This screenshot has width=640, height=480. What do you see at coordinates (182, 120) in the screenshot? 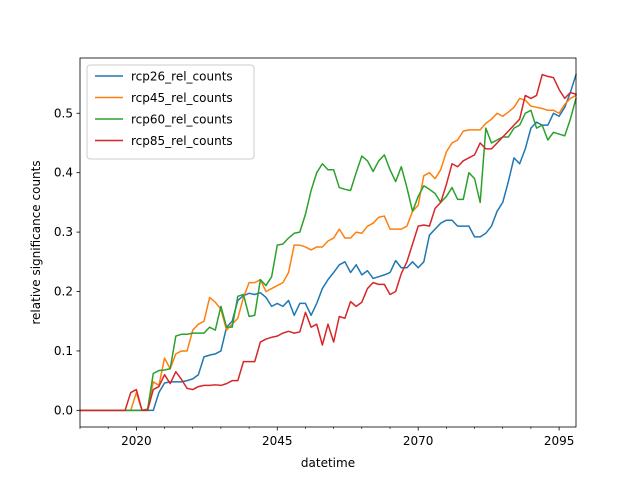
I see `legend-label: rcp60_rel_counts` at bounding box center [182, 120].